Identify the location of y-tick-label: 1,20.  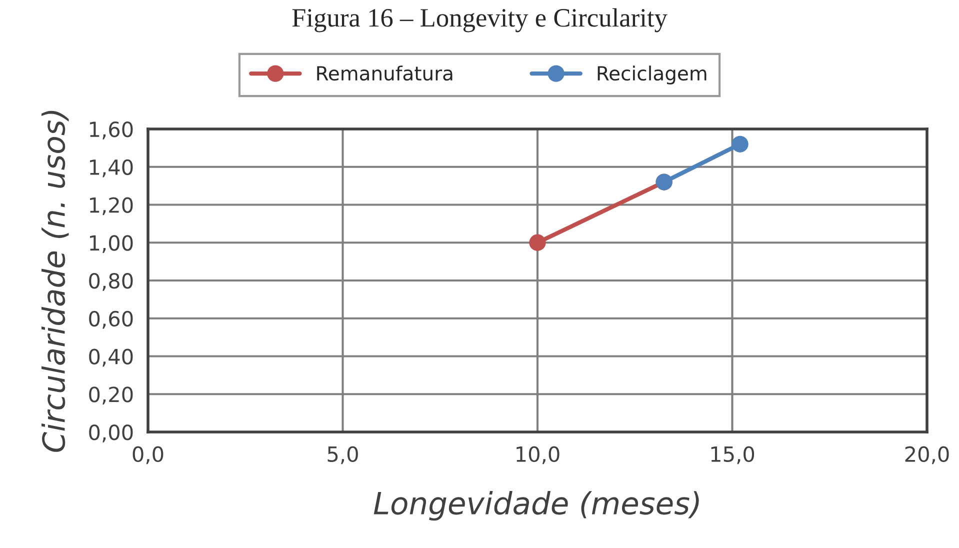
(111, 206).